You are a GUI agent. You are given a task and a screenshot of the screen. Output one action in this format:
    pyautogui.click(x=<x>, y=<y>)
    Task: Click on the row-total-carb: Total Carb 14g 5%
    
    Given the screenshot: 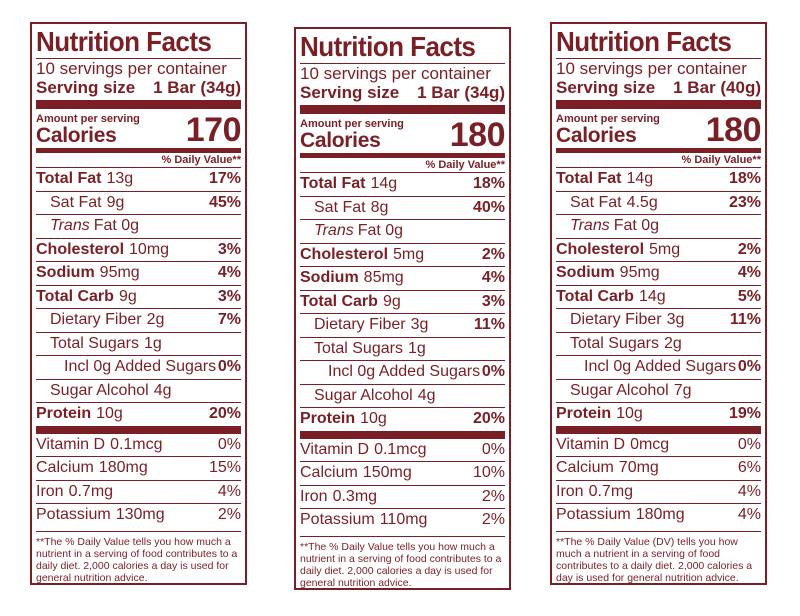 What is the action you would take?
    pyautogui.click(x=658, y=296)
    